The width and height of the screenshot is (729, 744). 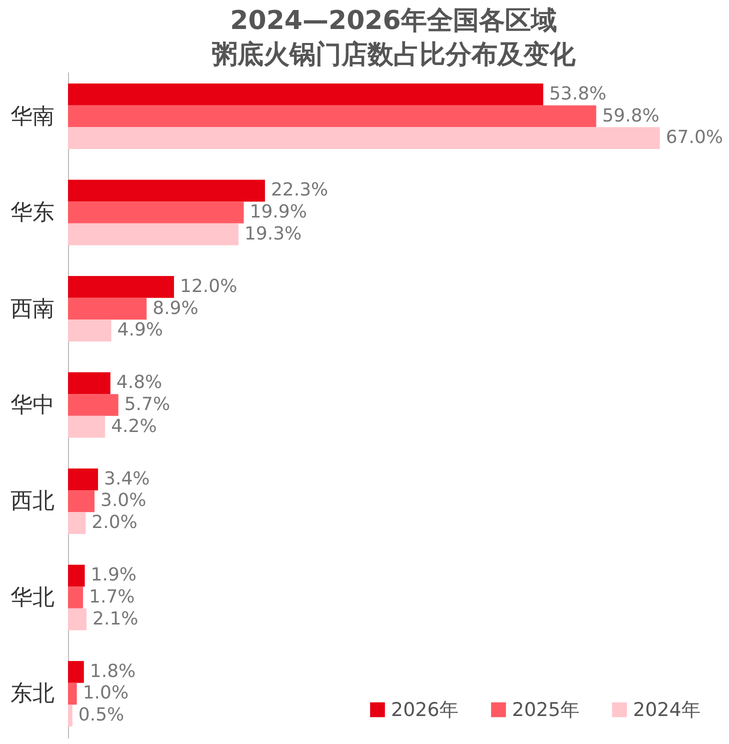 What do you see at coordinates (273, 233) in the screenshot?
I see `data-label: 19.3%` at bounding box center [273, 233].